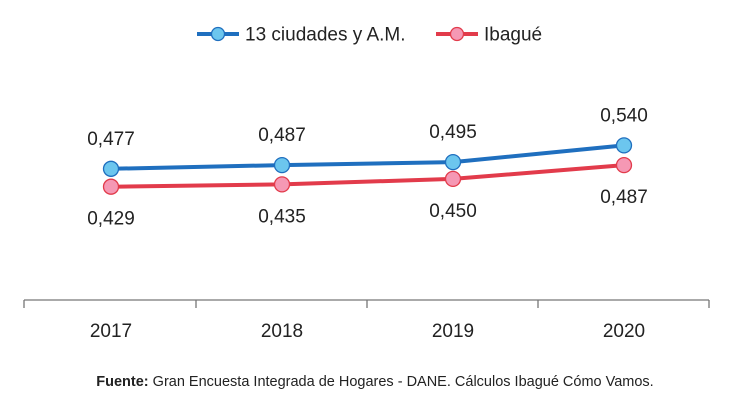 This screenshot has width=750, height=420. I want to click on data-label-ibague-2020: 0,487, so click(624, 197).